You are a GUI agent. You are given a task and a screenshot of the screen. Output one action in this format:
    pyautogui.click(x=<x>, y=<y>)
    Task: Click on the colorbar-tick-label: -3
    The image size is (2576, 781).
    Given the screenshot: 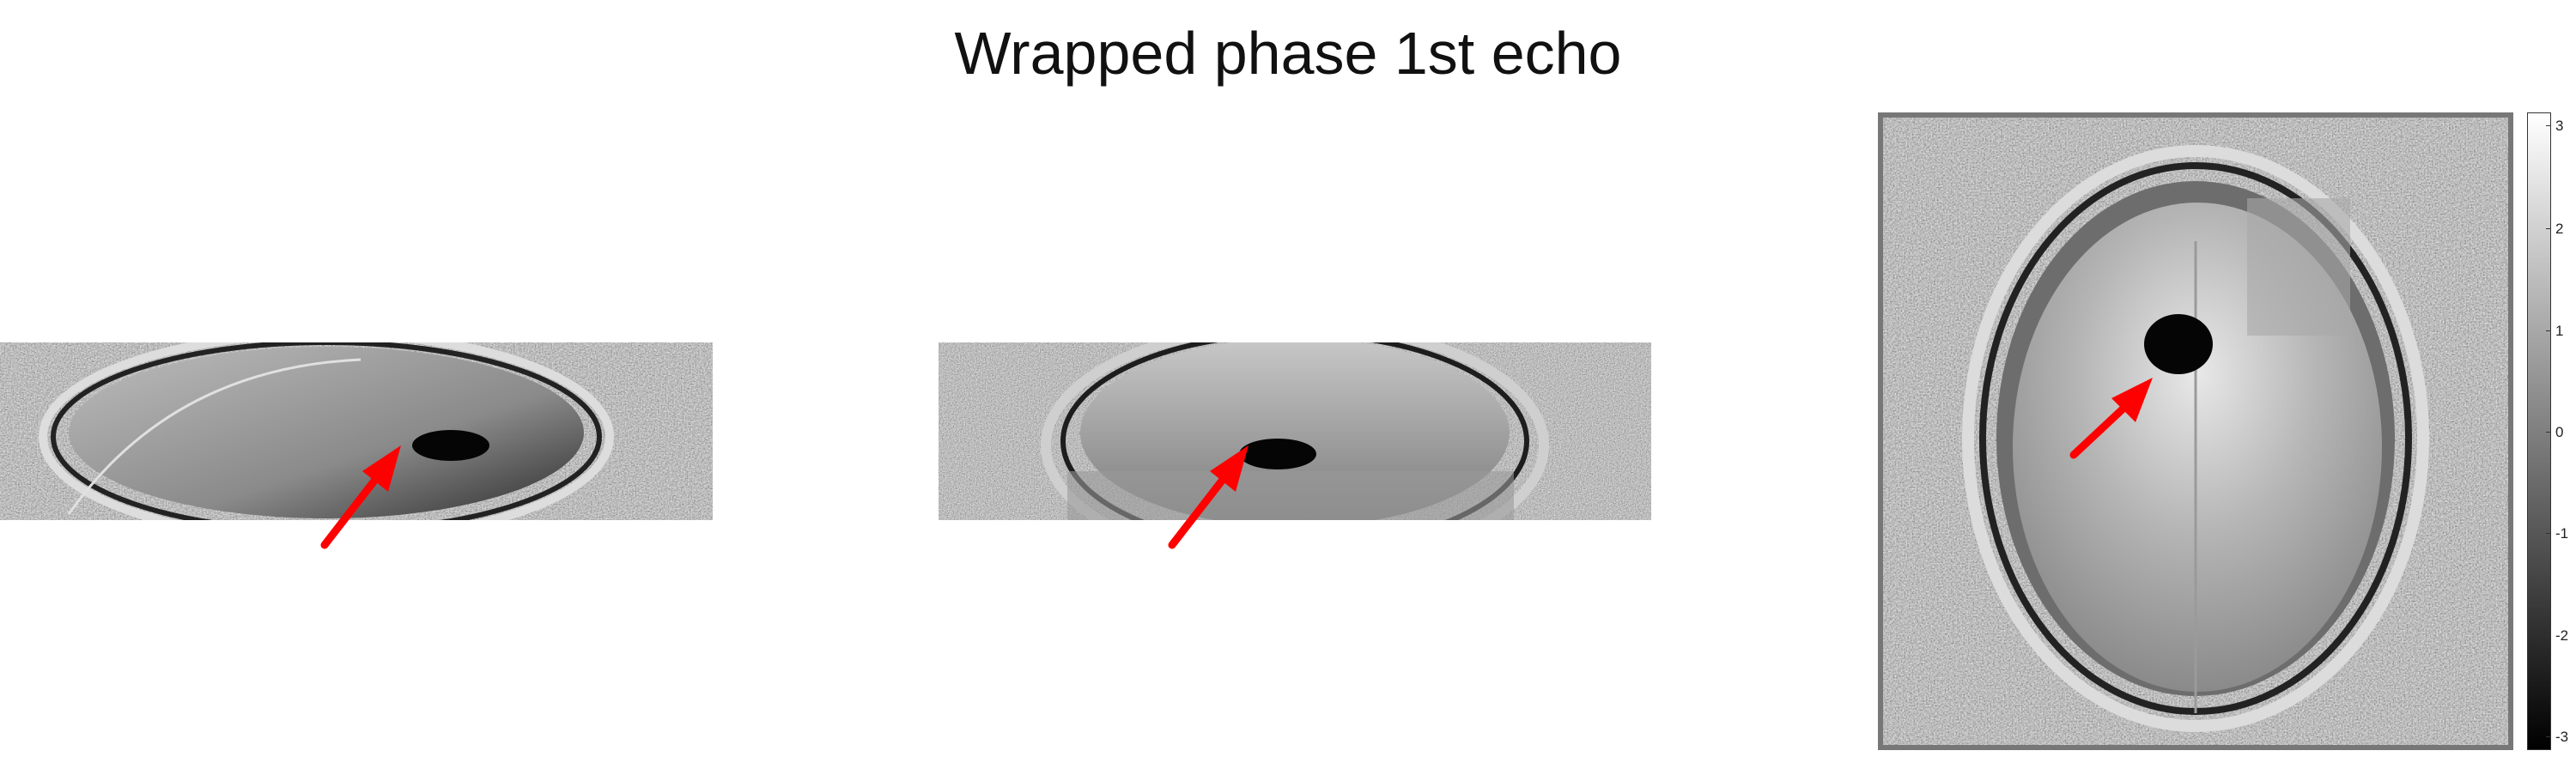 What is the action you would take?
    pyautogui.click(x=2562, y=737)
    